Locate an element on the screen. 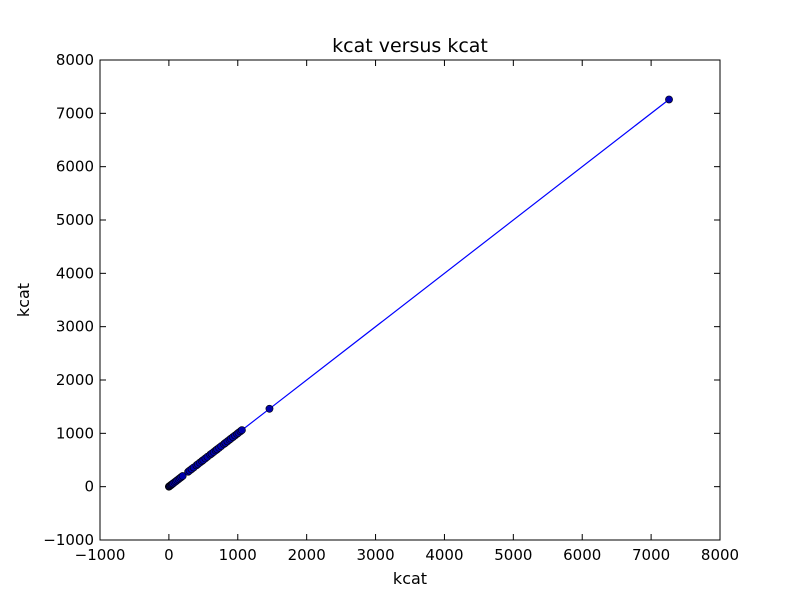  y-tick-label: 6000 is located at coordinates (75, 167).